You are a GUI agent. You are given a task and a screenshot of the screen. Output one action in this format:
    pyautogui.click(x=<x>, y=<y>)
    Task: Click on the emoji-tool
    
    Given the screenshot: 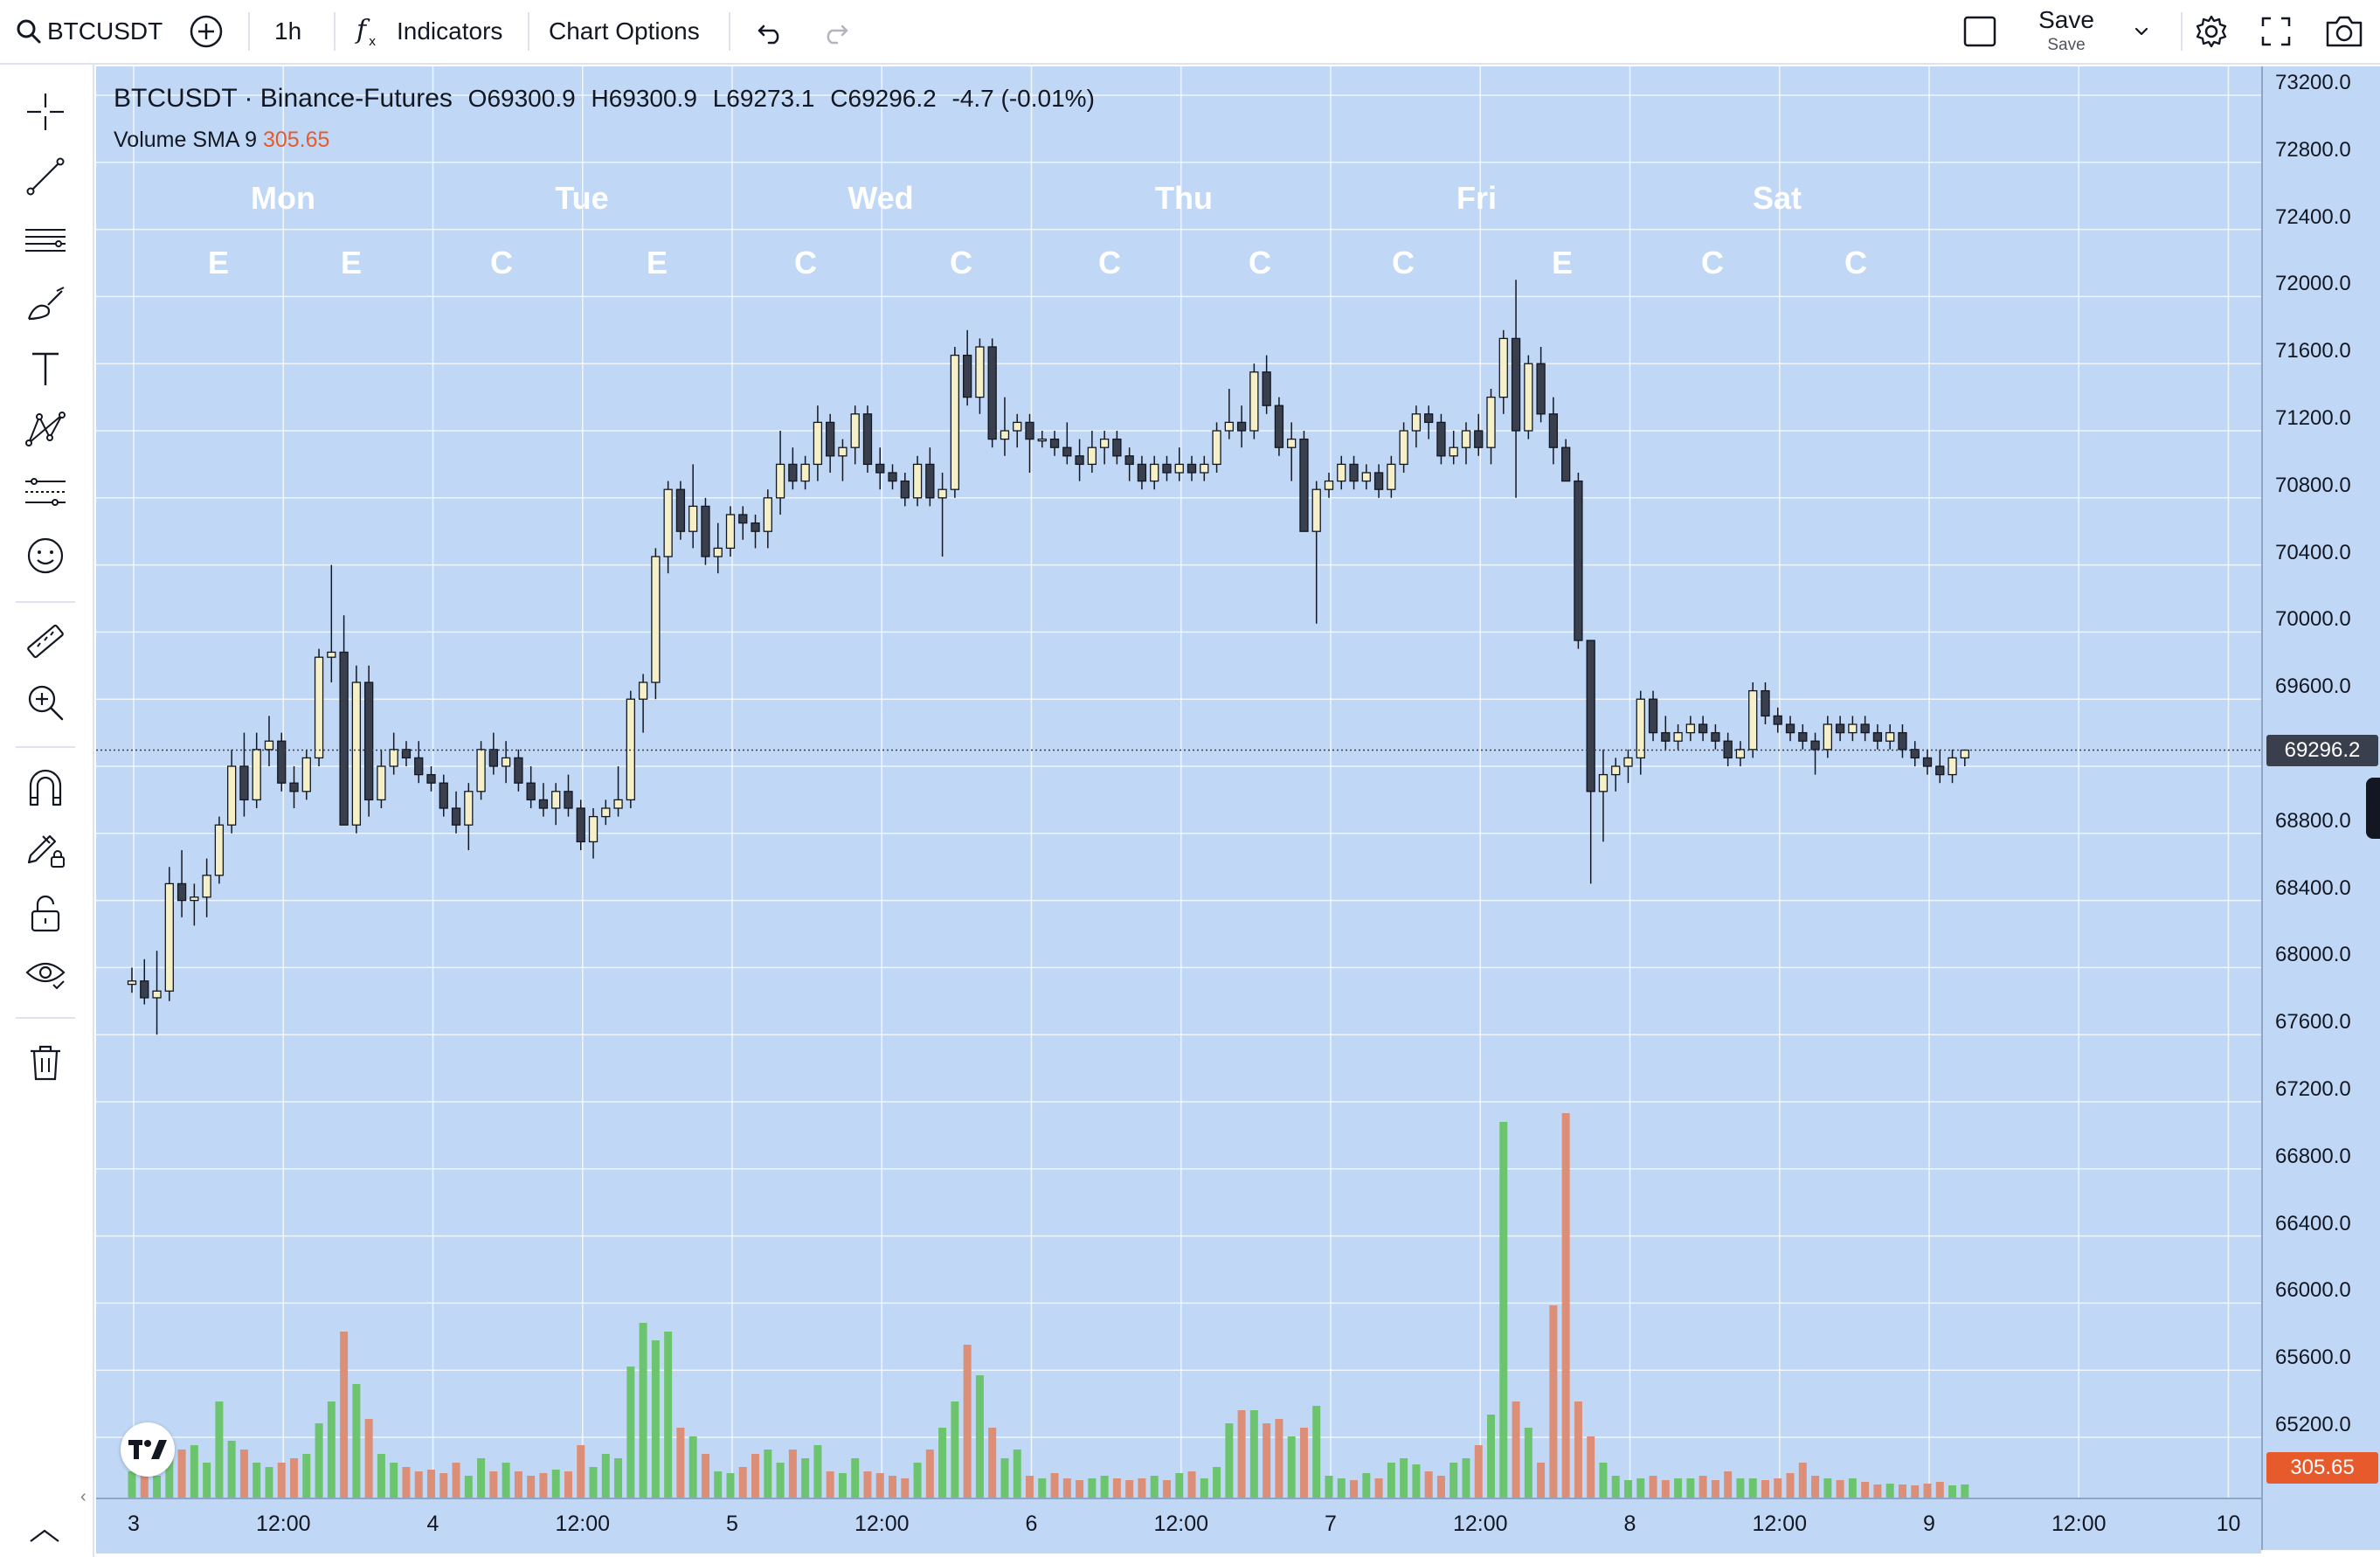 What is the action you would take?
    pyautogui.click(x=45, y=555)
    